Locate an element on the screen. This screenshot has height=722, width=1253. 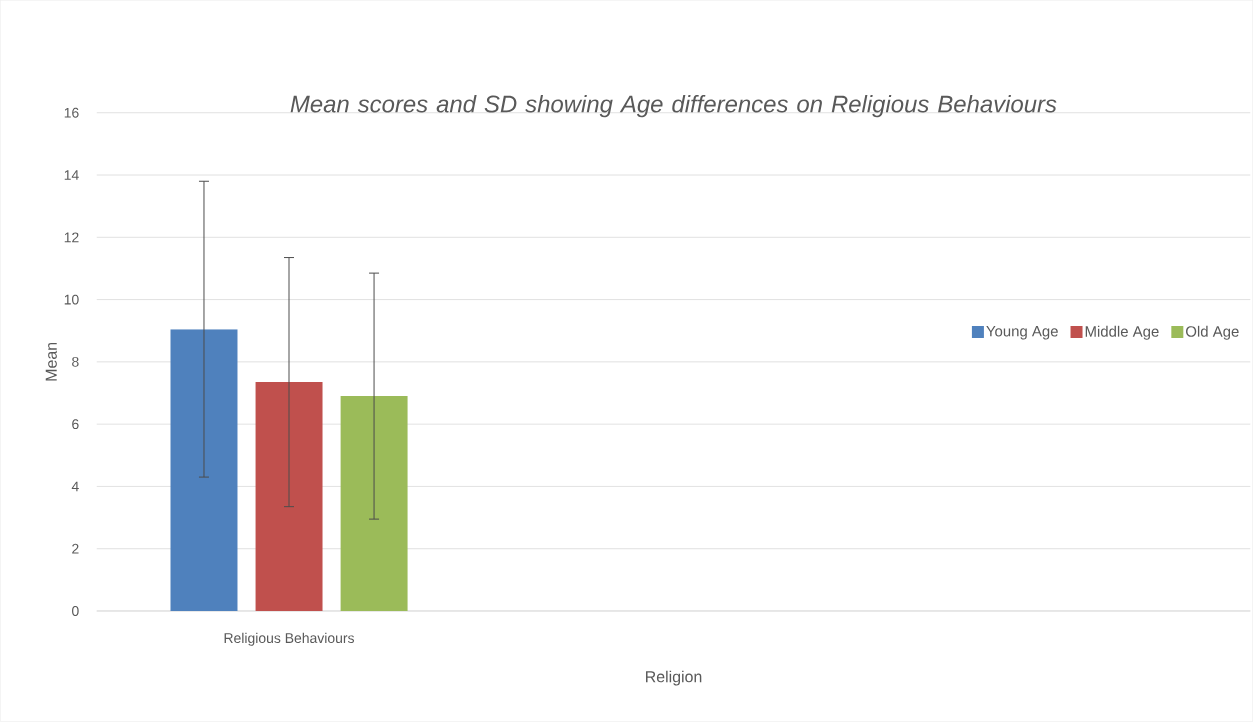
y-tick-label: 14 is located at coordinates (71, 175).